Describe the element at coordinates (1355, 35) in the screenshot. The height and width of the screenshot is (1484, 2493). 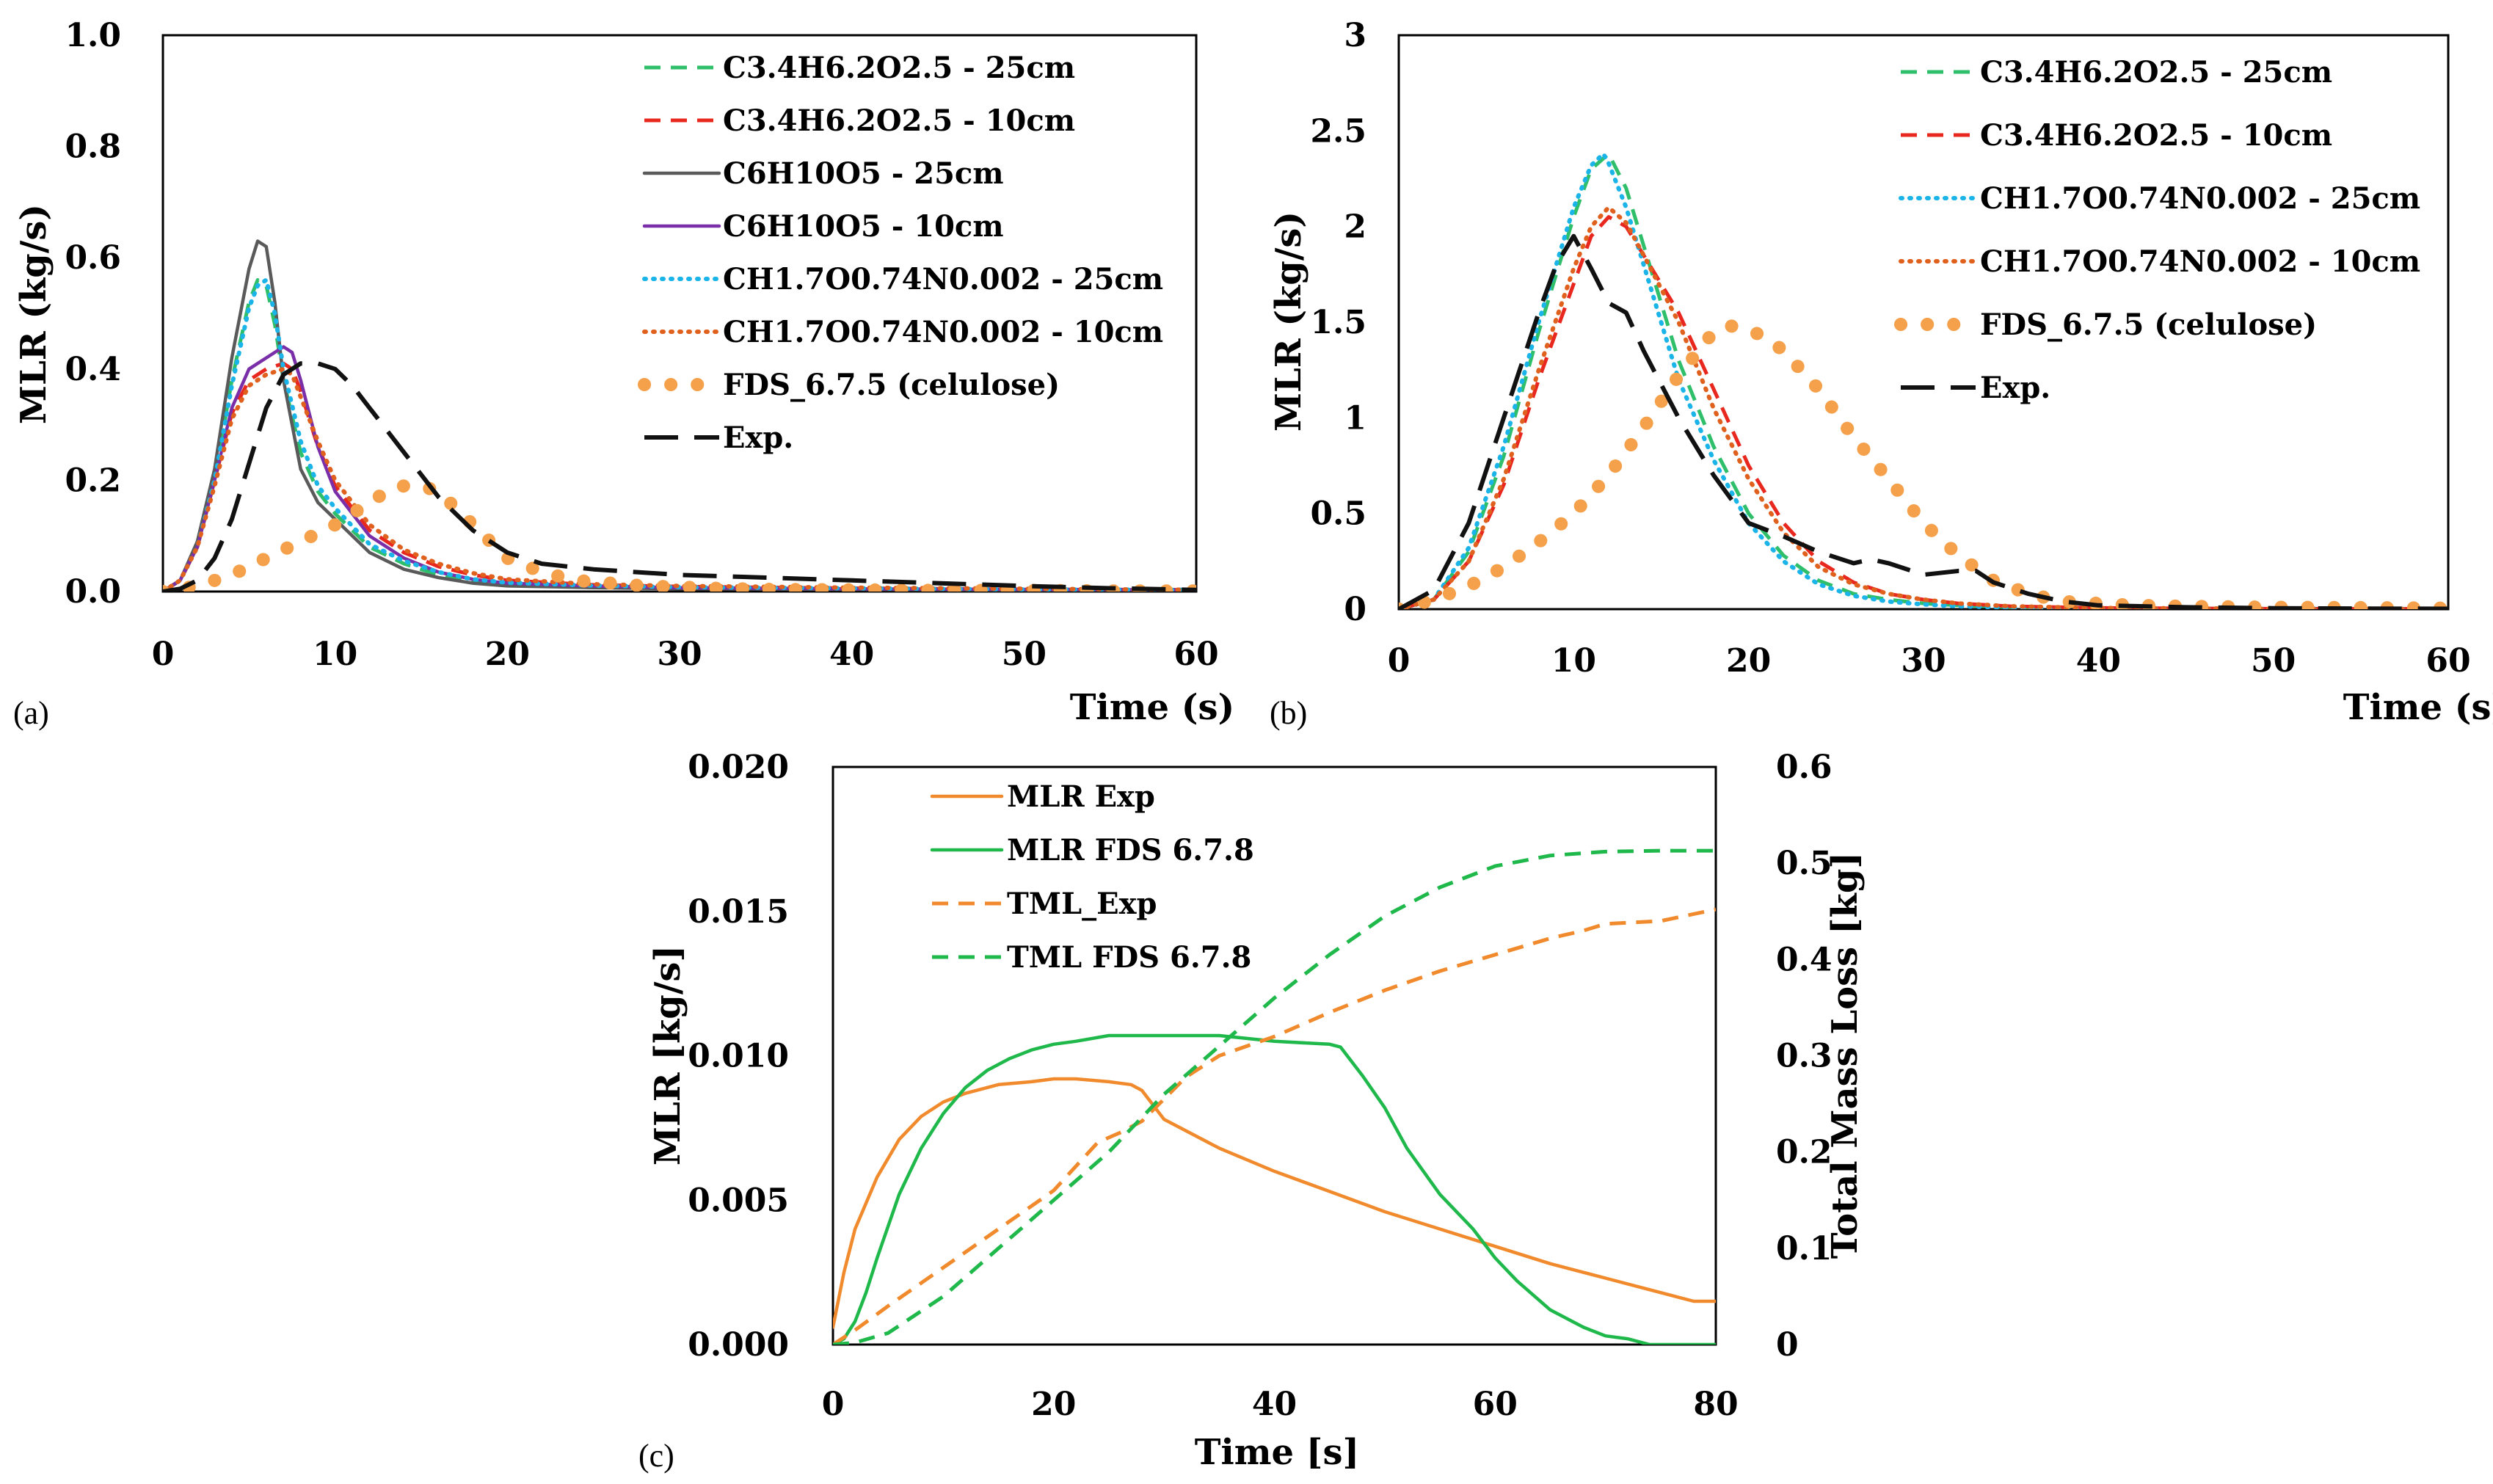
I see `y-tick-label: 3` at that location.